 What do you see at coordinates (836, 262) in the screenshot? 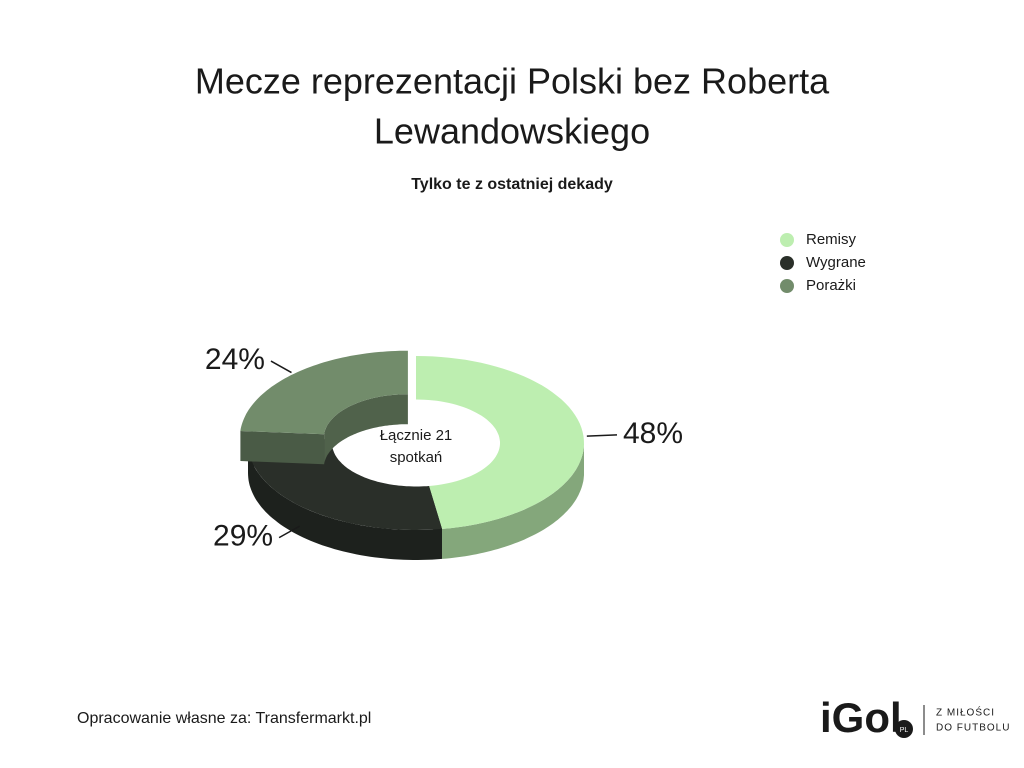
I see `legend-label: Wygrane` at bounding box center [836, 262].